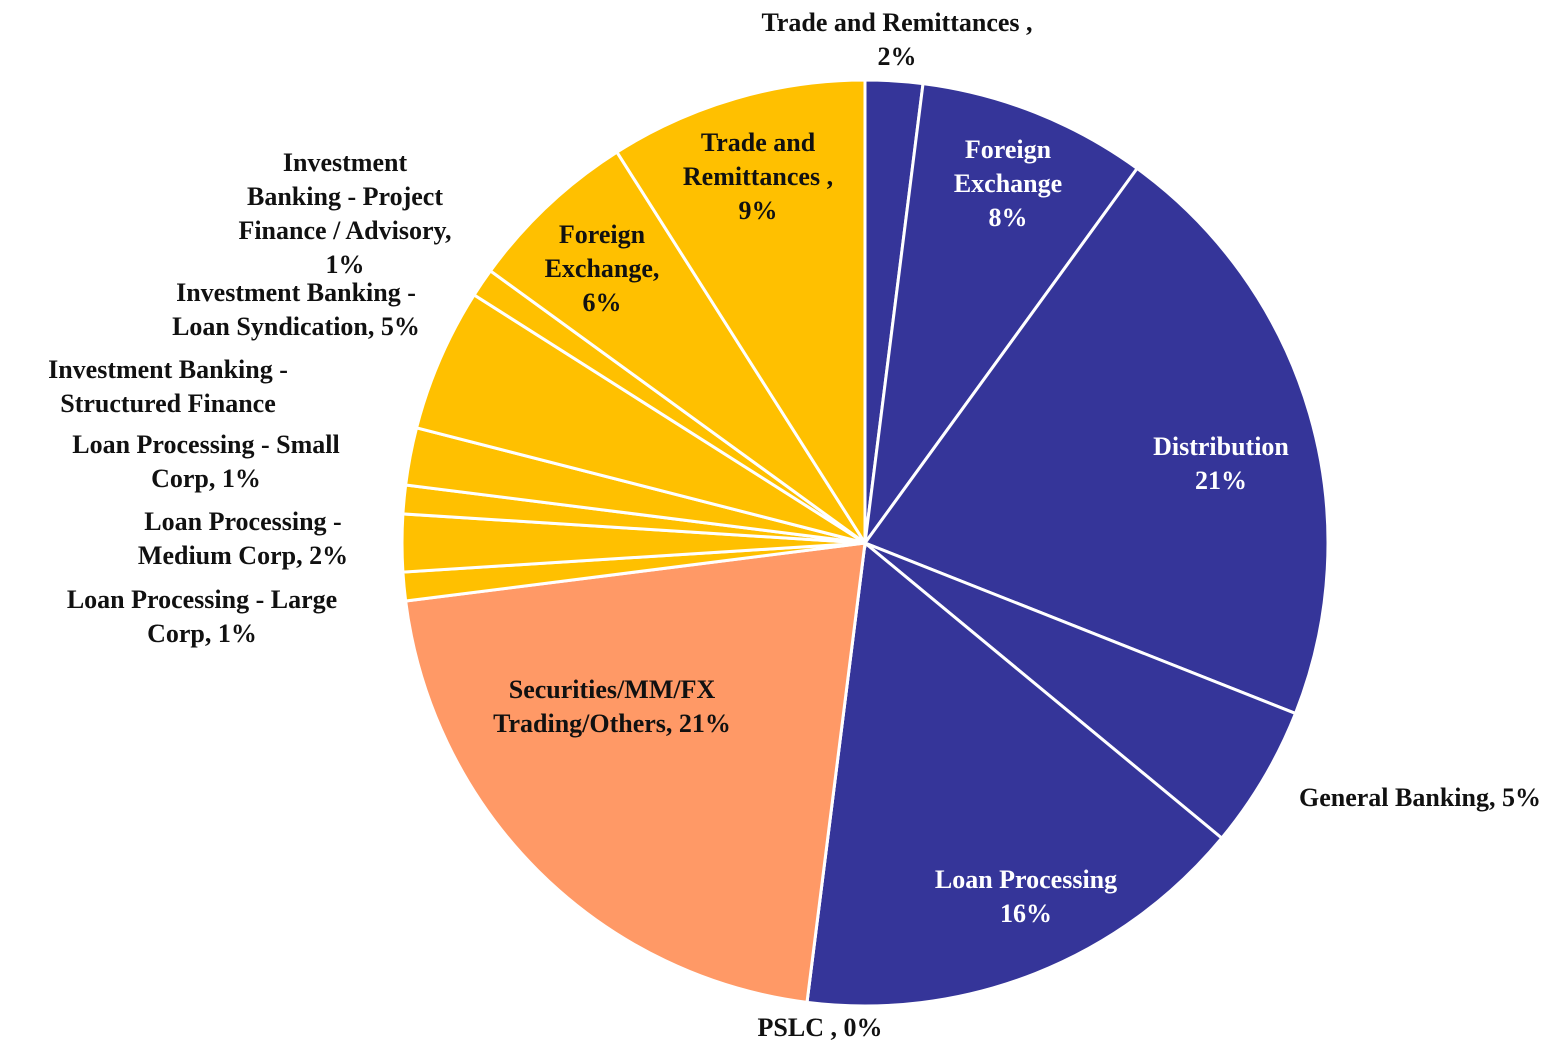 The height and width of the screenshot is (1046, 1567). What do you see at coordinates (896, 39) in the screenshot?
I see `slice-label: Trade and Remittances , 2%` at bounding box center [896, 39].